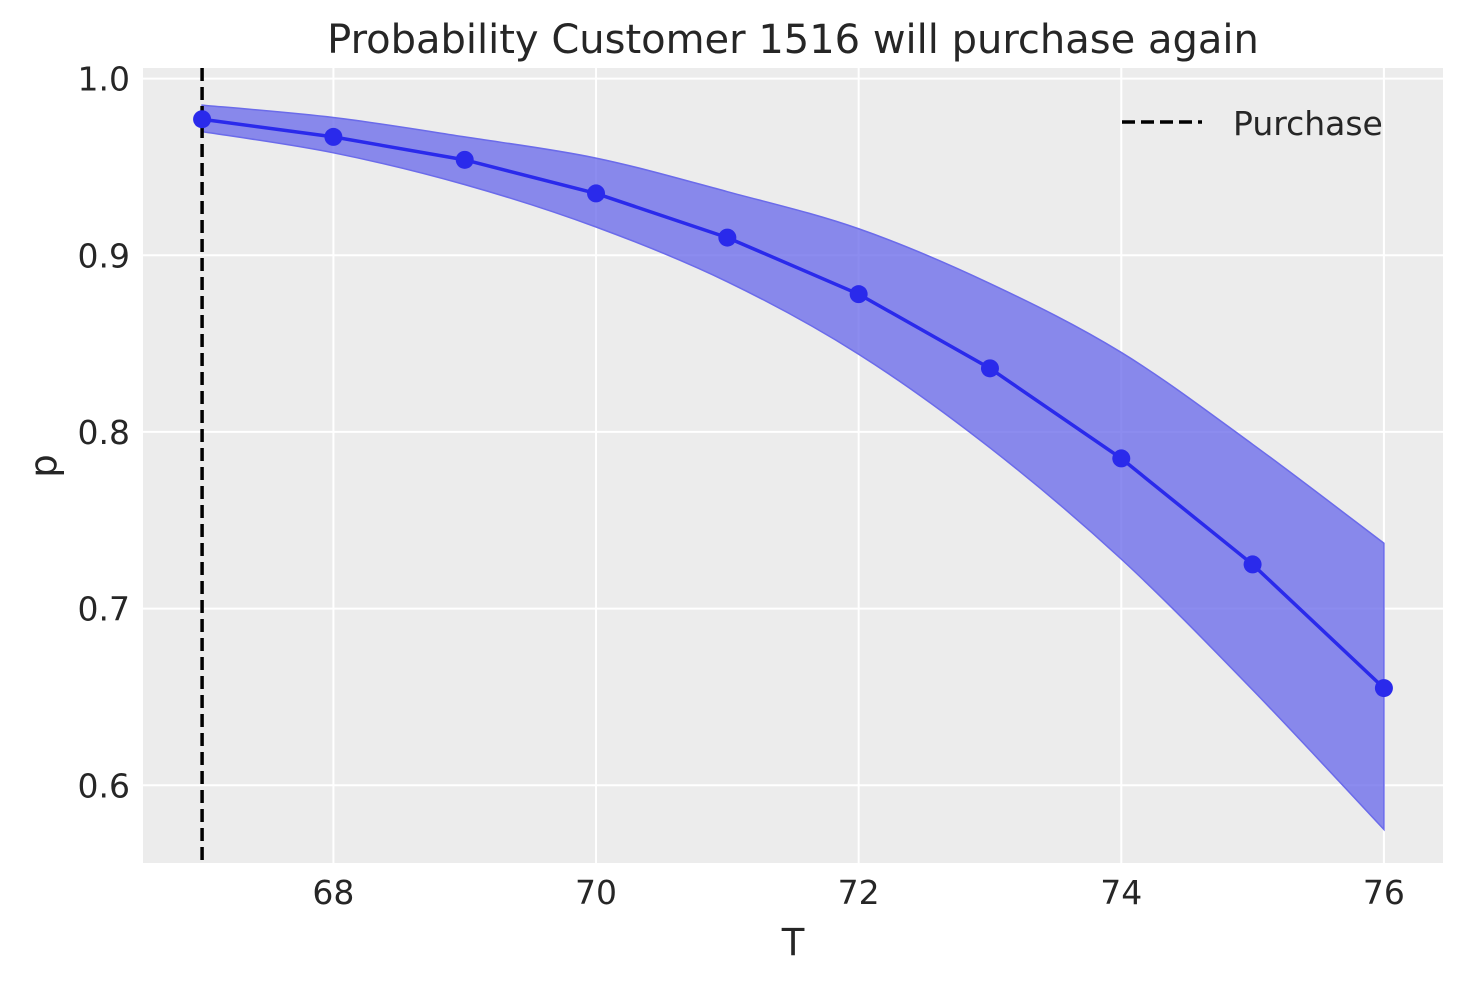 This screenshot has height=983, width=1463. Describe the element at coordinates (104, 609) in the screenshot. I see `y-tick-label: 0.7` at that location.